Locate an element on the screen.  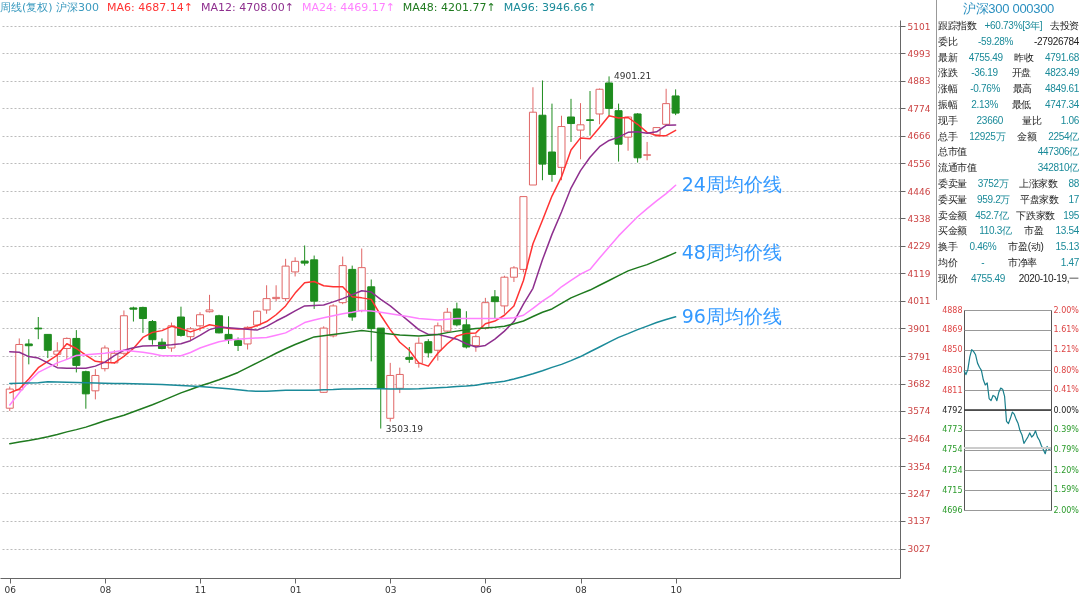
y-tick-label: 4734 is located at coordinates (952, 470).